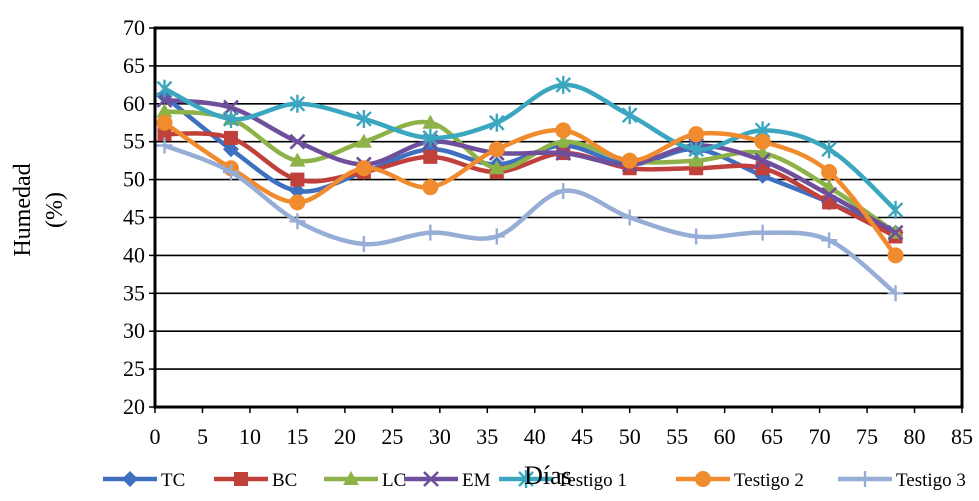 This screenshot has width=979, height=501. Describe the element at coordinates (134, 217) in the screenshot. I see `y-tick-label-45: 45` at that location.